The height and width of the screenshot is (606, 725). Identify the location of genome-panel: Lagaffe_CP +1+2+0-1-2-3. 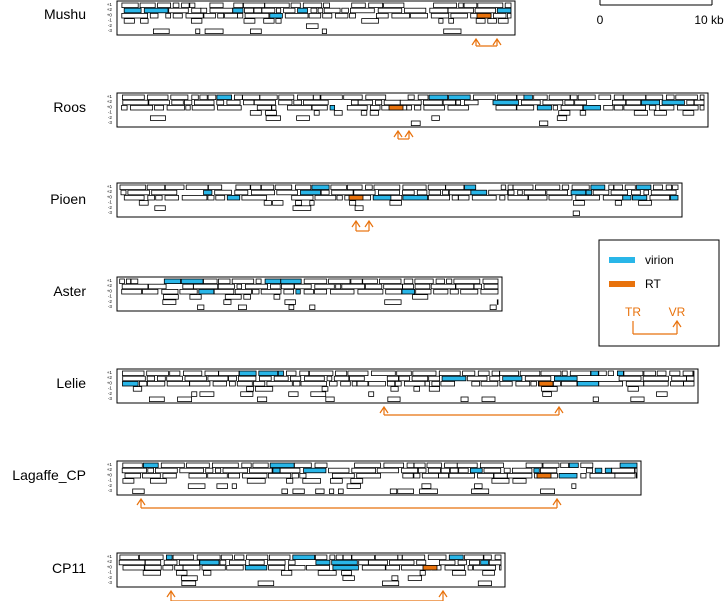
(327, 484).